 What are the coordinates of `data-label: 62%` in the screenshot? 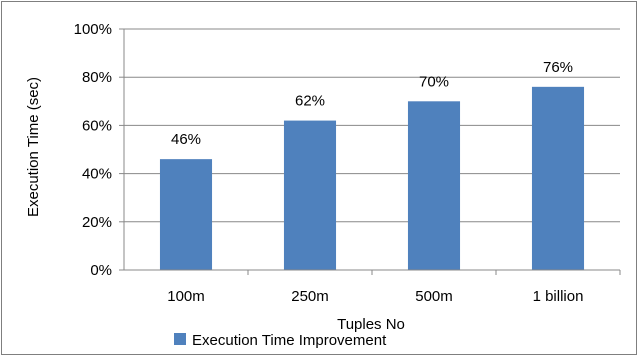 It's located at (310, 101).